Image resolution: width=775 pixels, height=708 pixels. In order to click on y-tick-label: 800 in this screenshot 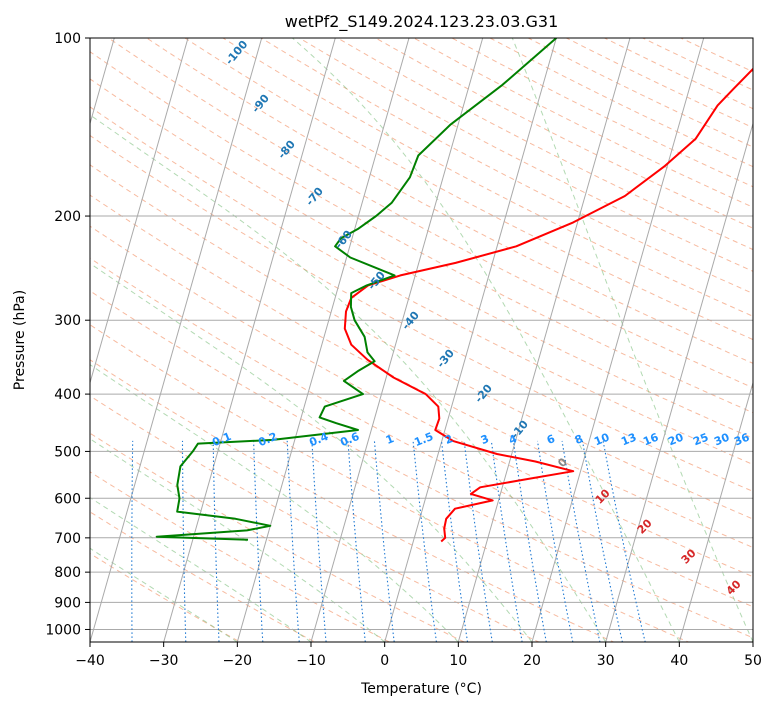, I will do `click(67, 573)`.